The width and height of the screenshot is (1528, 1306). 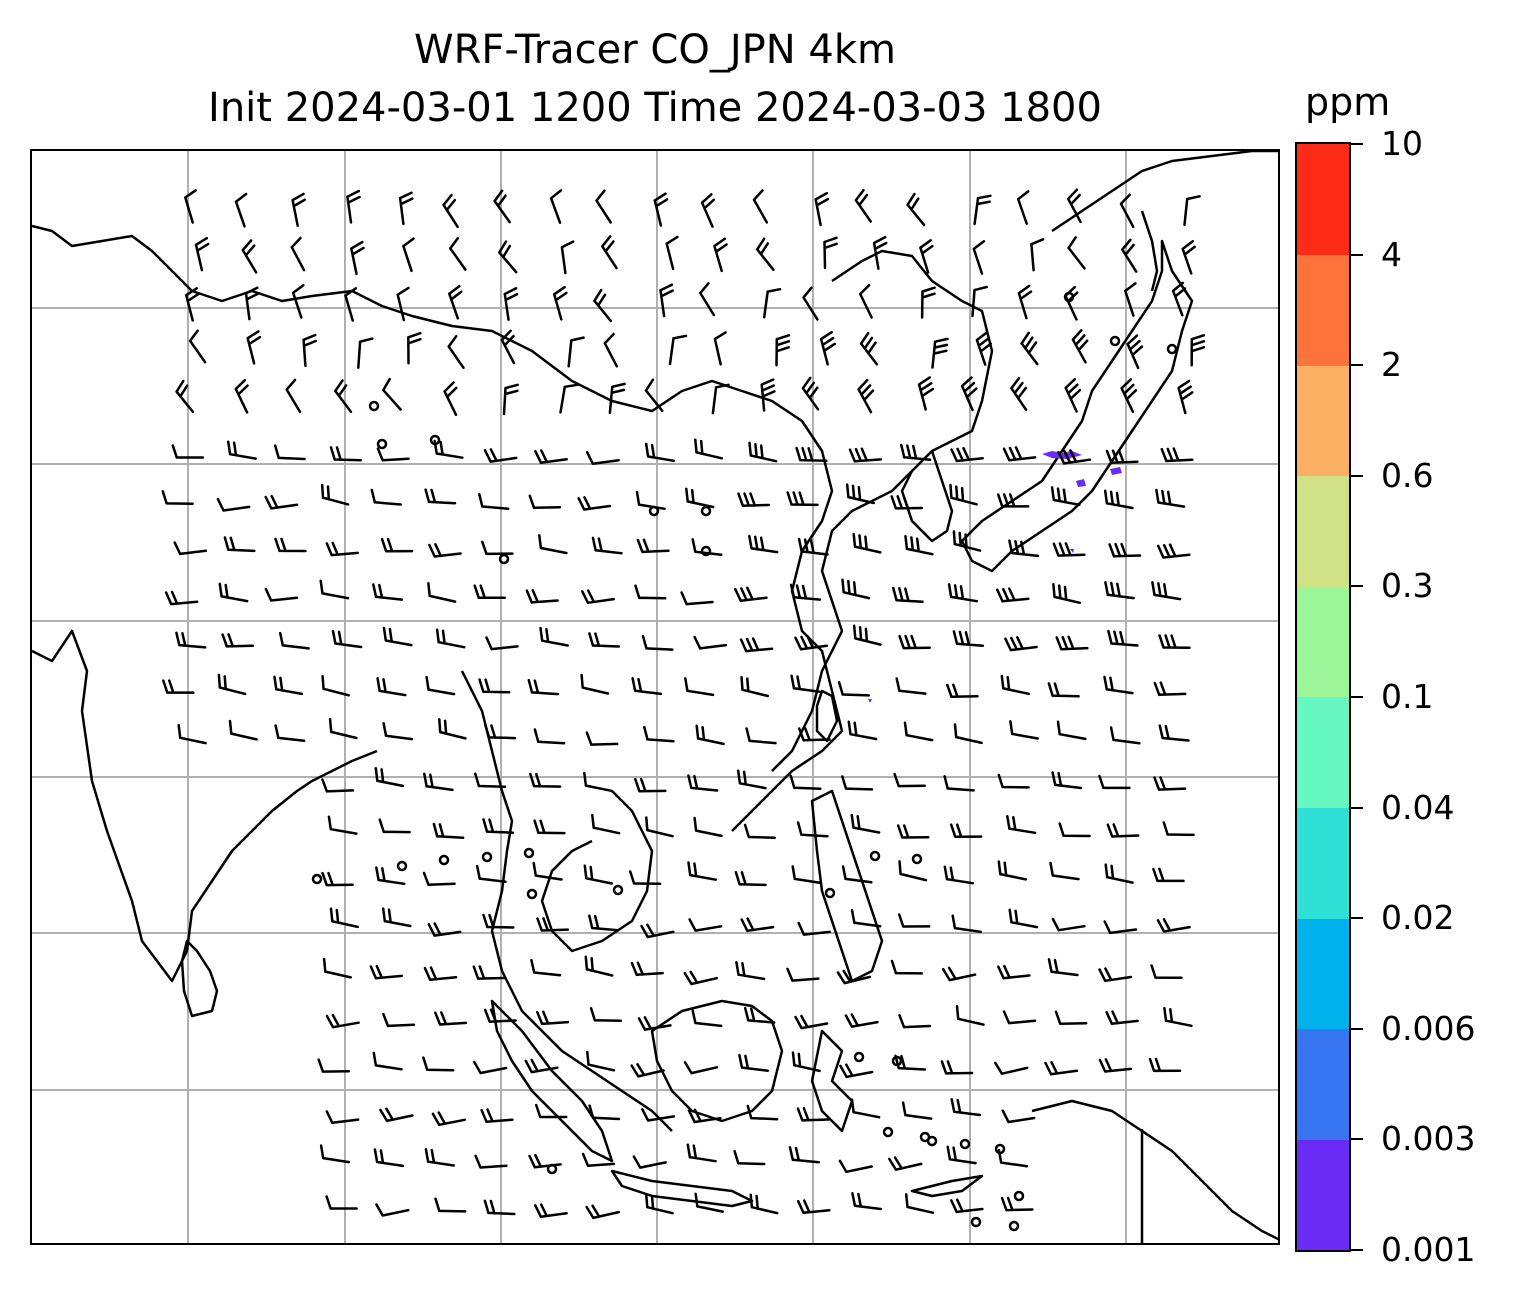 What do you see at coordinates (566, 901) in the screenshot?
I see `coastline-indochina` at bounding box center [566, 901].